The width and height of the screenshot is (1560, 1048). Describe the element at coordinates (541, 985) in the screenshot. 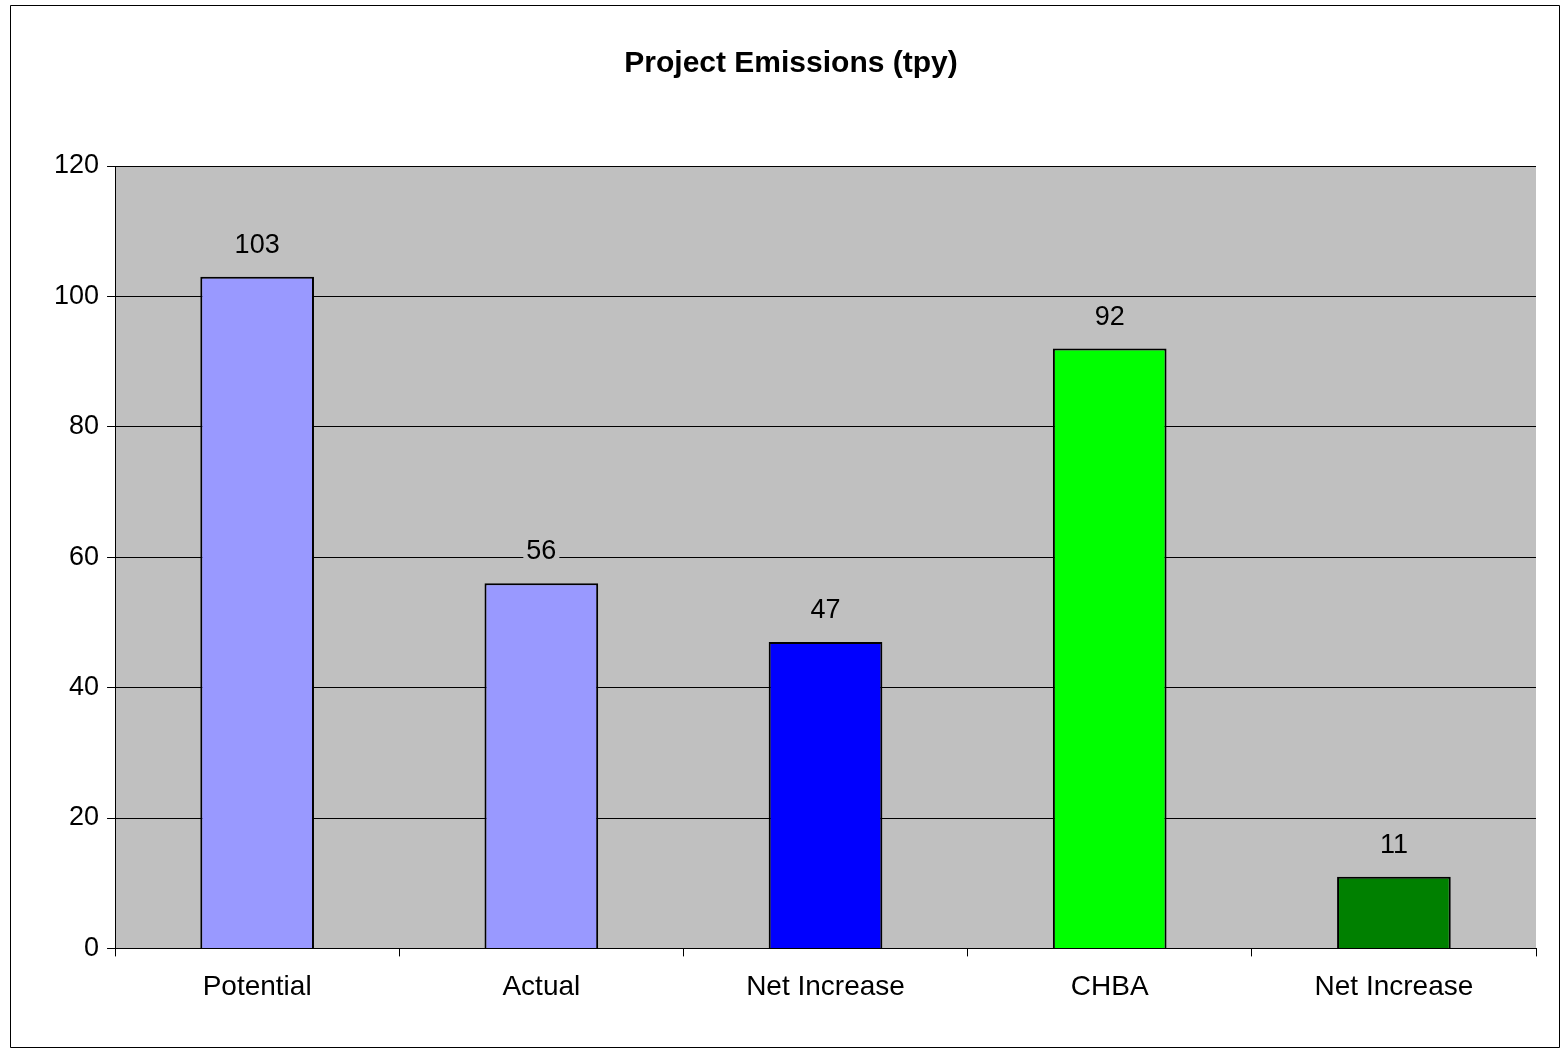

I see `x-tick-label: Actual` at that location.